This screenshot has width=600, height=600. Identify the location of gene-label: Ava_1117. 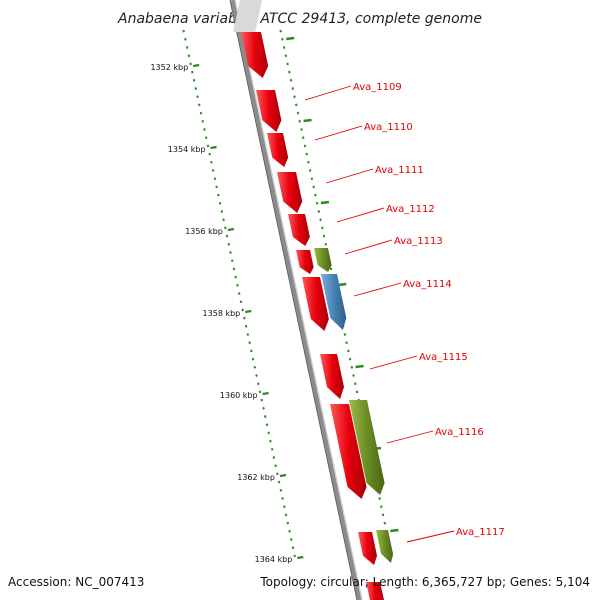
(480, 532).